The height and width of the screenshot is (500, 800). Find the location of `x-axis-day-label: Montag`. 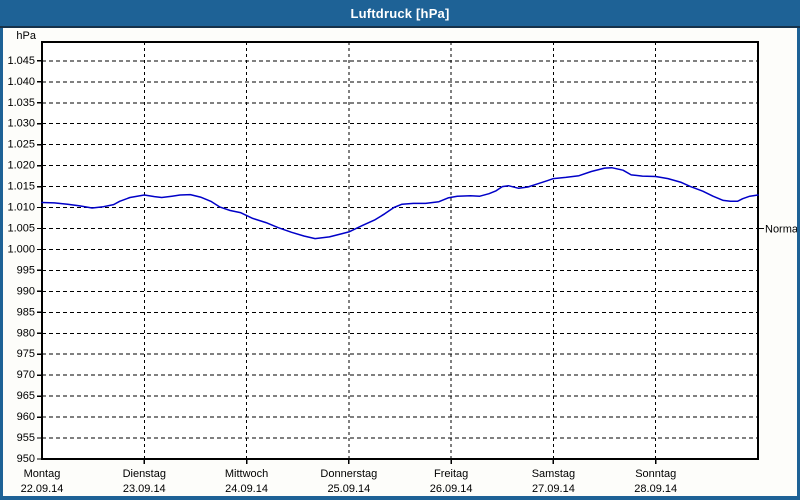

x-axis-day-label: Montag is located at coordinates (42, 474).